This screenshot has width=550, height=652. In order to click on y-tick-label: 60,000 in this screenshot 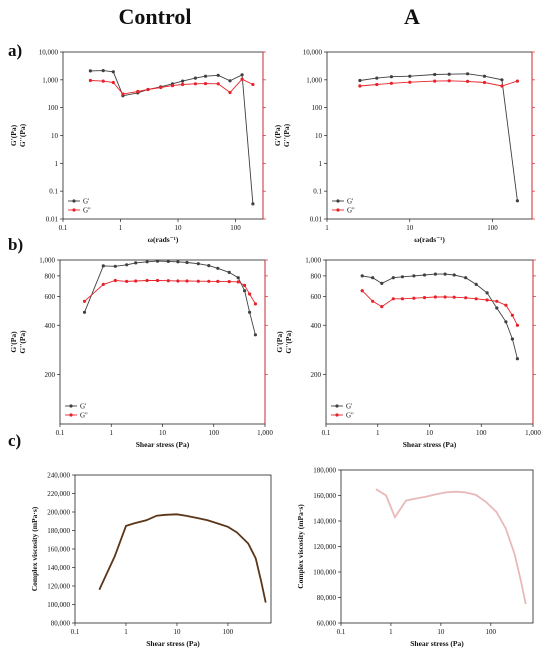, I will do `click(327, 624)`.